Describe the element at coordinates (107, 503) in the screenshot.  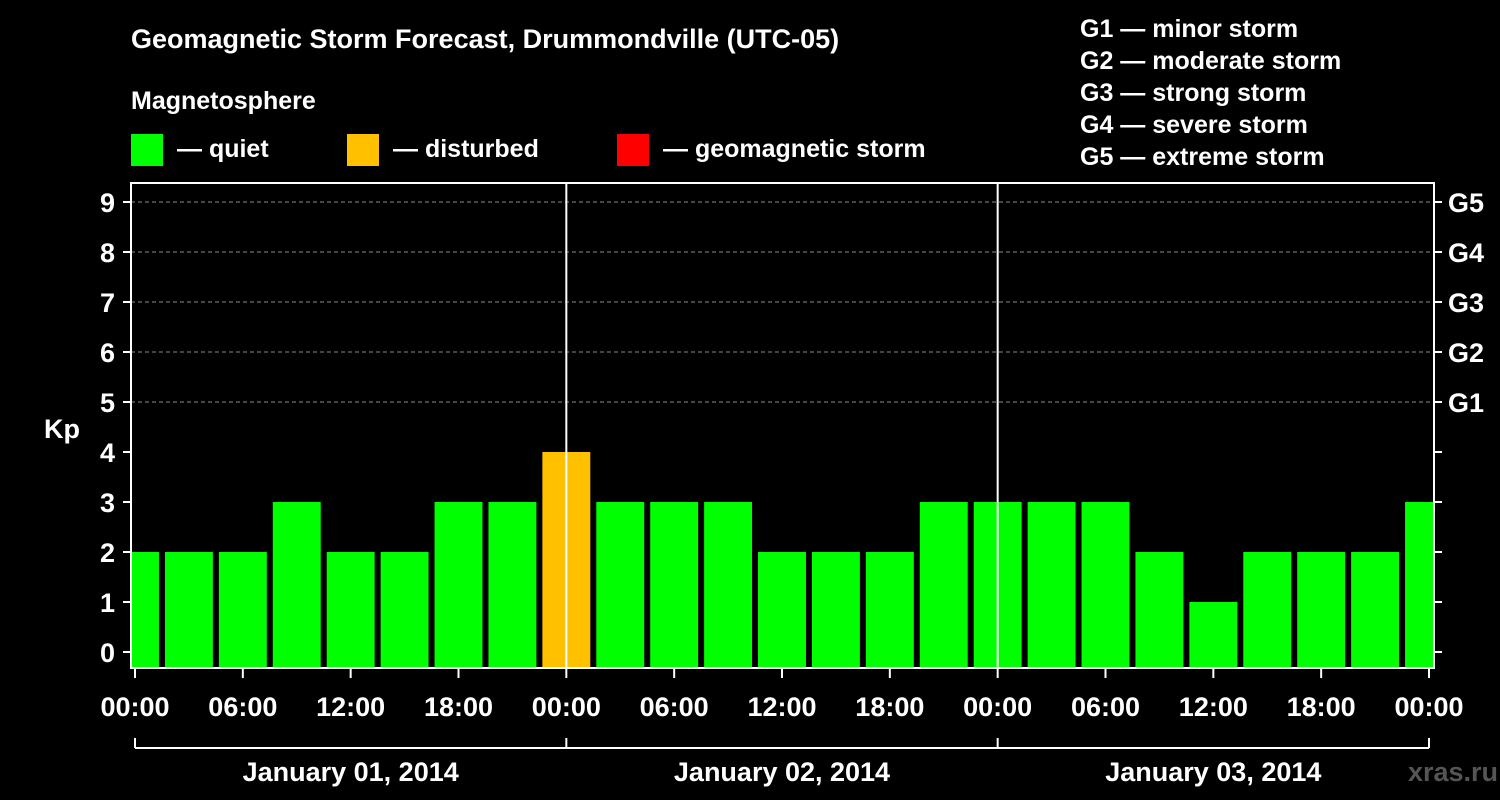
I see `y-tick-label: 3` at that location.